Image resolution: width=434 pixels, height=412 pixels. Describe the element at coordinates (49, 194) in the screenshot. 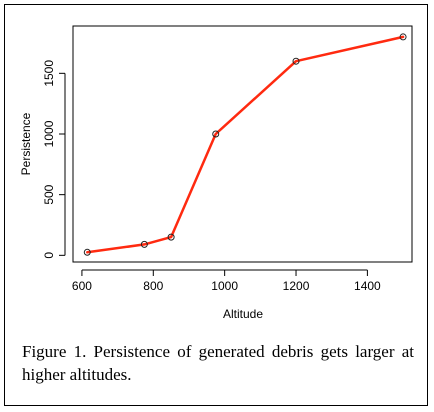

I see `y-tick-label: 500` at that location.